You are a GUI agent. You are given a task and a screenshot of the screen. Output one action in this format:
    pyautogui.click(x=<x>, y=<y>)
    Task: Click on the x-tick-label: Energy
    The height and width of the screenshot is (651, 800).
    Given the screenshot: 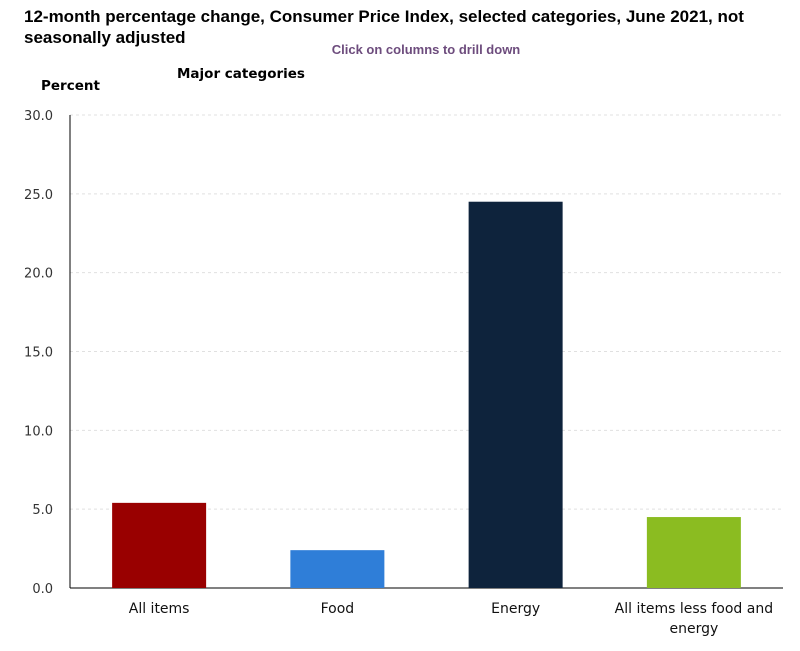 What is the action you would take?
    pyautogui.click(x=515, y=609)
    